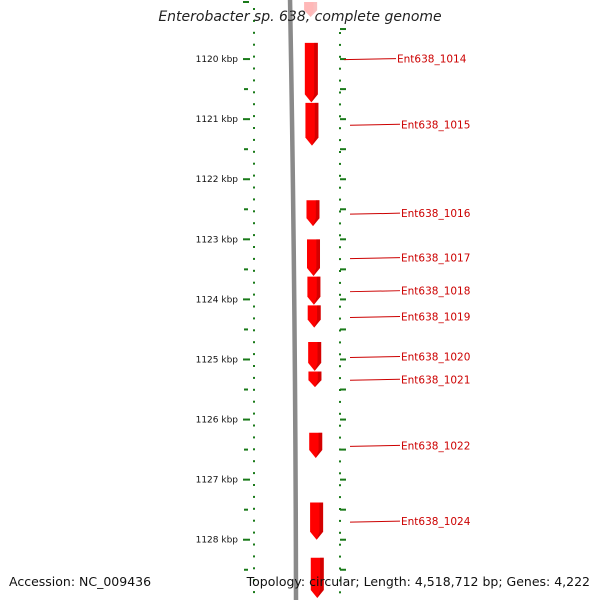 The height and width of the screenshot is (600, 600). What do you see at coordinates (315, 124) in the screenshot?
I see `gene-arrow-ent638_1015-shade` at bounding box center [315, 124].